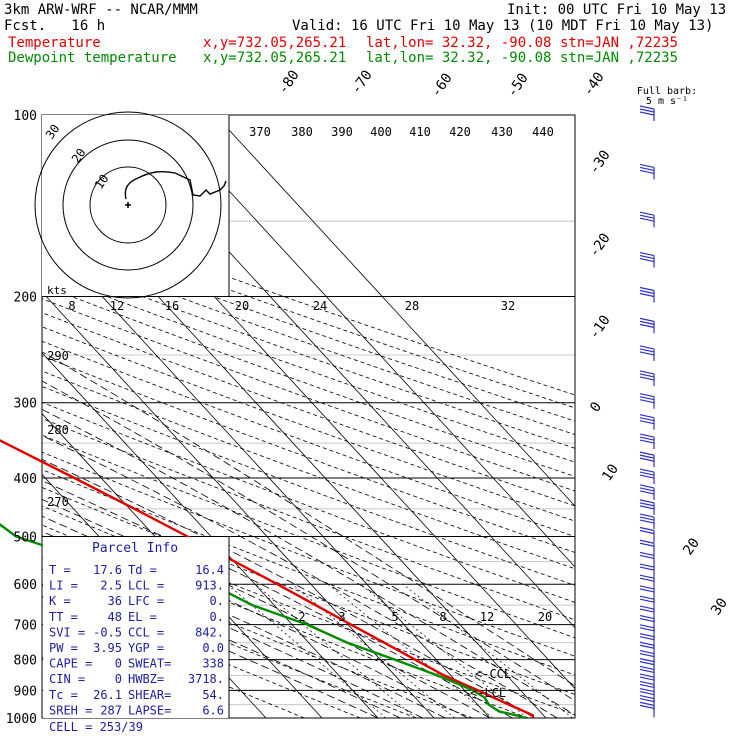 The height and width of the screenshot is (740, 740). What do you see at coordinates (79, 156) in the screenshot?
I see `hodo-ring-label: 20` at bounding box center [79, 156].